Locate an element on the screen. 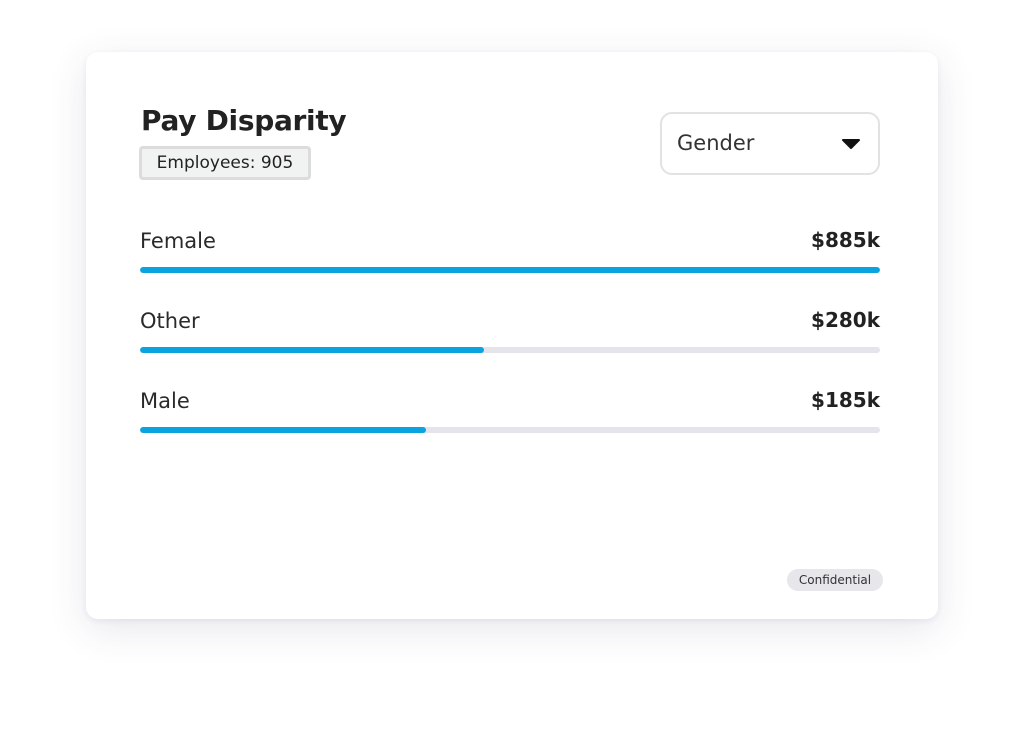  dropdown-value: Gender is located at coordinates (716, 143).